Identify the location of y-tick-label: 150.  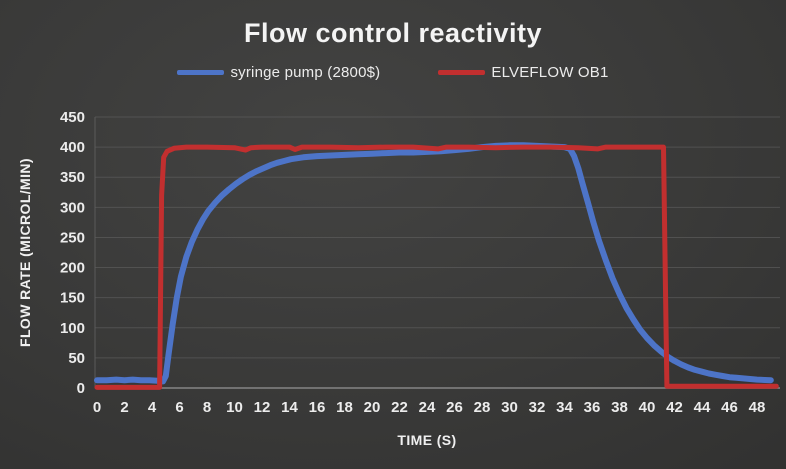
(72, 298).